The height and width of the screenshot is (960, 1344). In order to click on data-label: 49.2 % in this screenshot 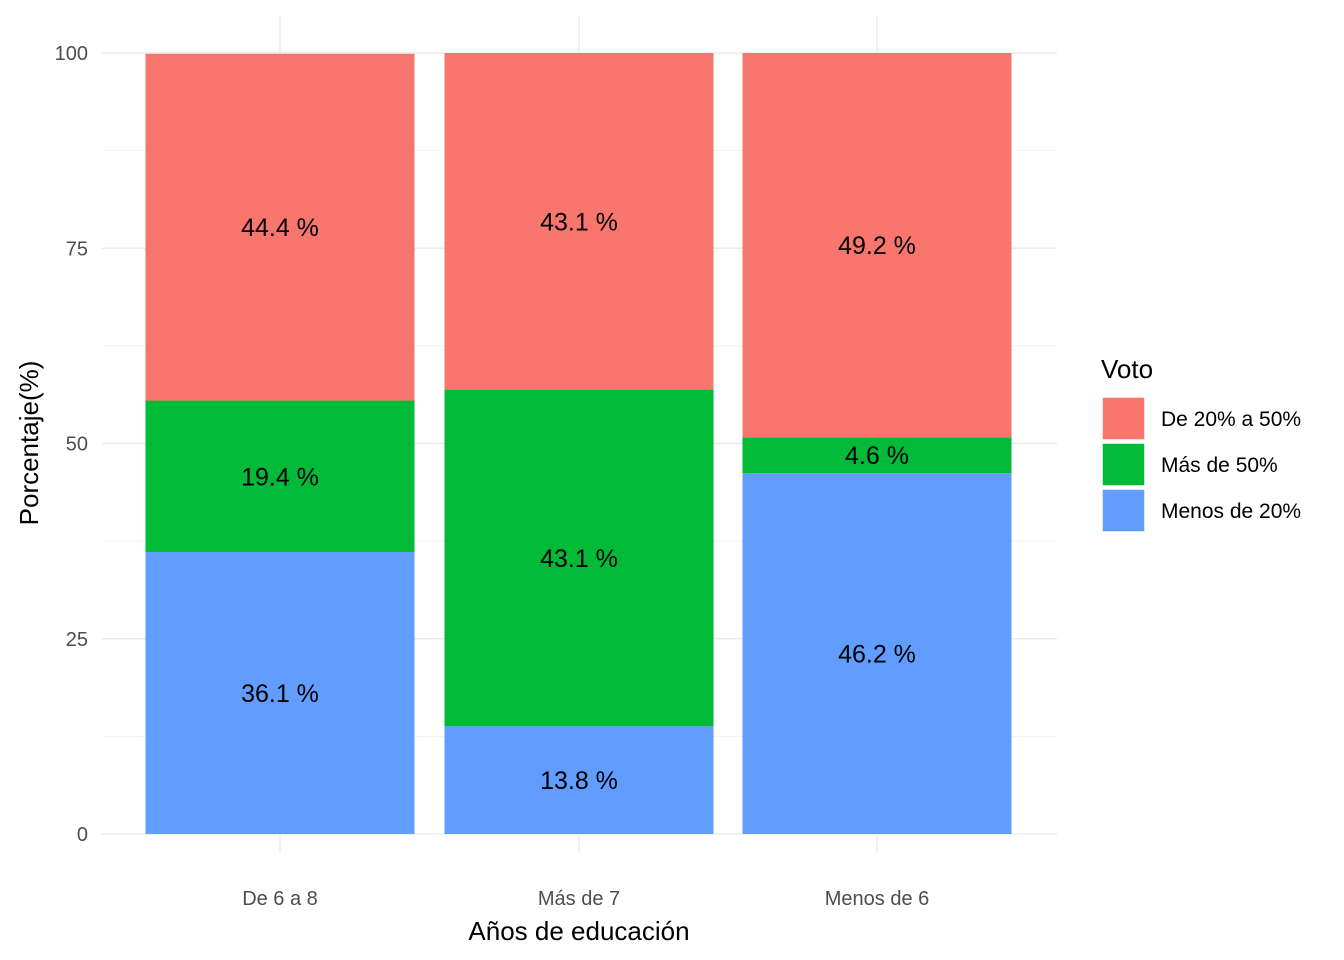, I will do `click(877, 246)`.